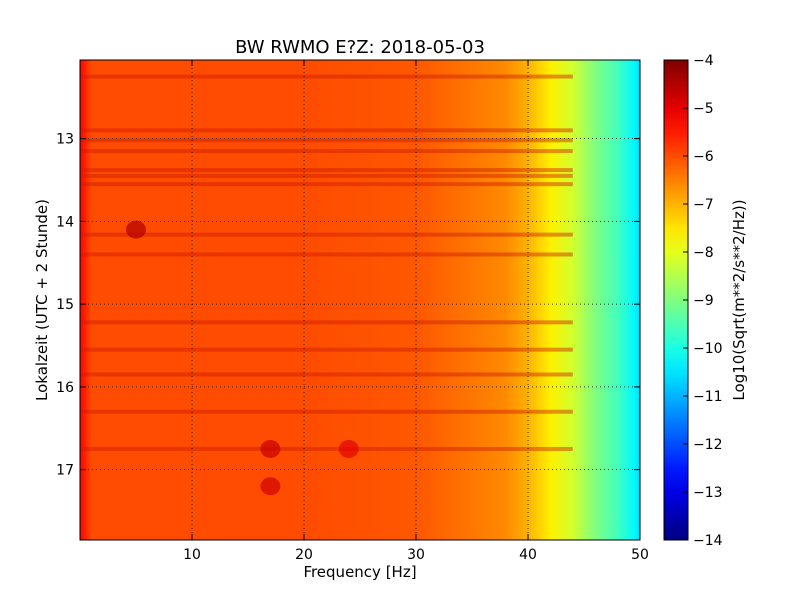 This screenshot has width=800, height=600. I want to click on x-tick-label: 40, so click(528, 555).